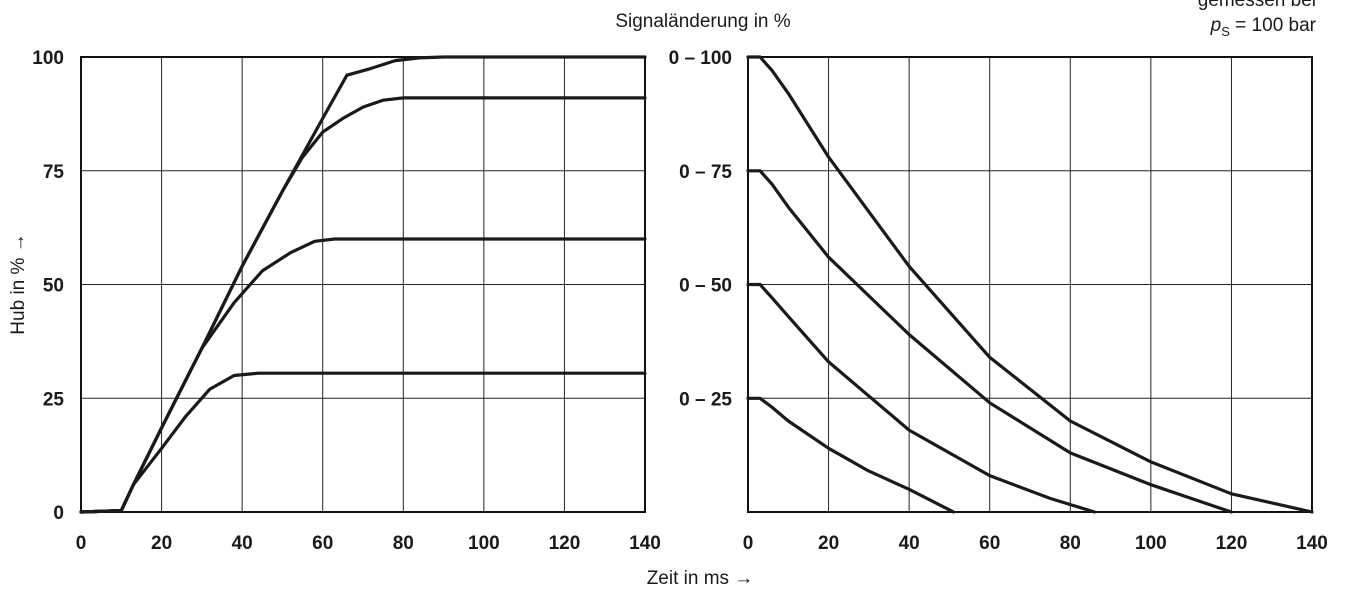 Image resolution: width=1347 pixels, height=592 pixels. Describe the element at coordinates (484, 543) in the screenshot. I see `left-x-tick-label: 100` at that location.